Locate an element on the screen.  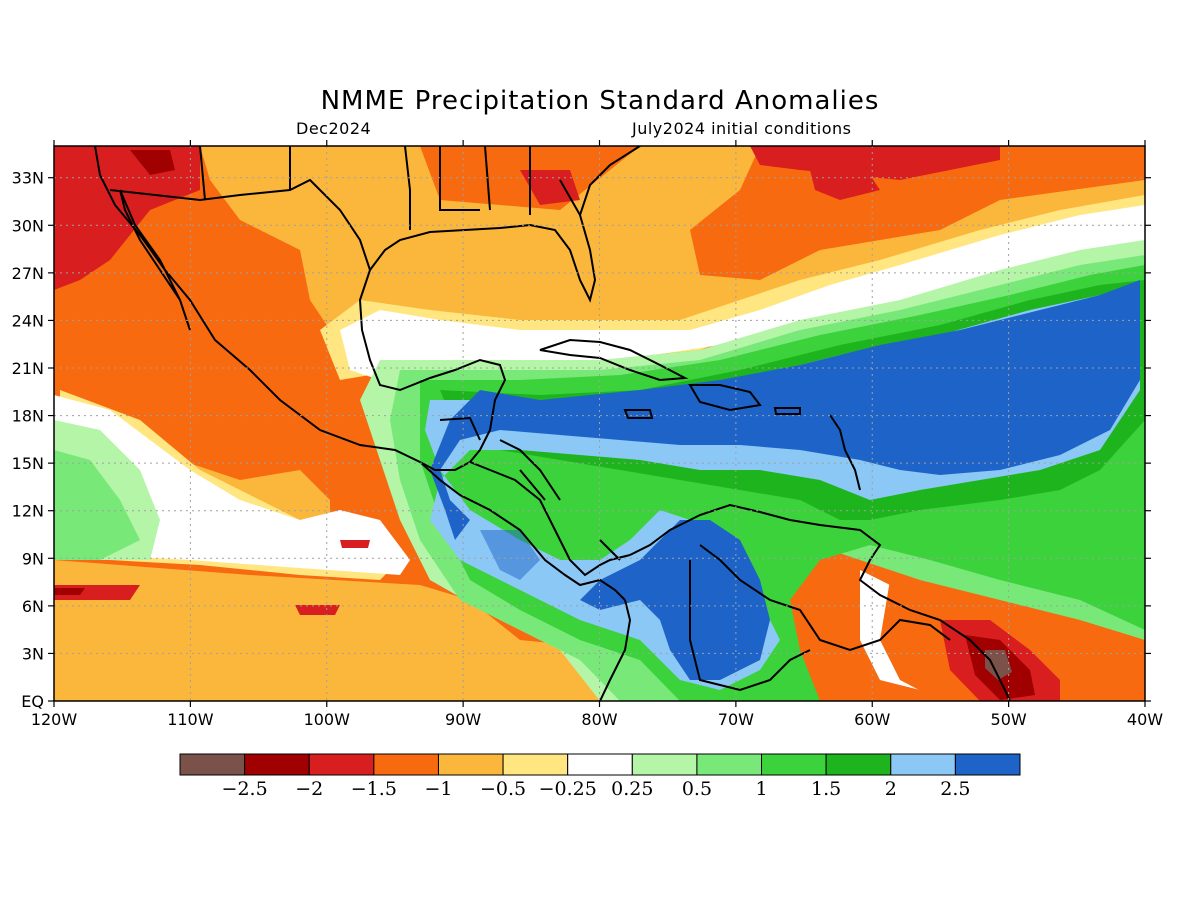
colorbar-label: 2 is located at coordinates (891, 789).